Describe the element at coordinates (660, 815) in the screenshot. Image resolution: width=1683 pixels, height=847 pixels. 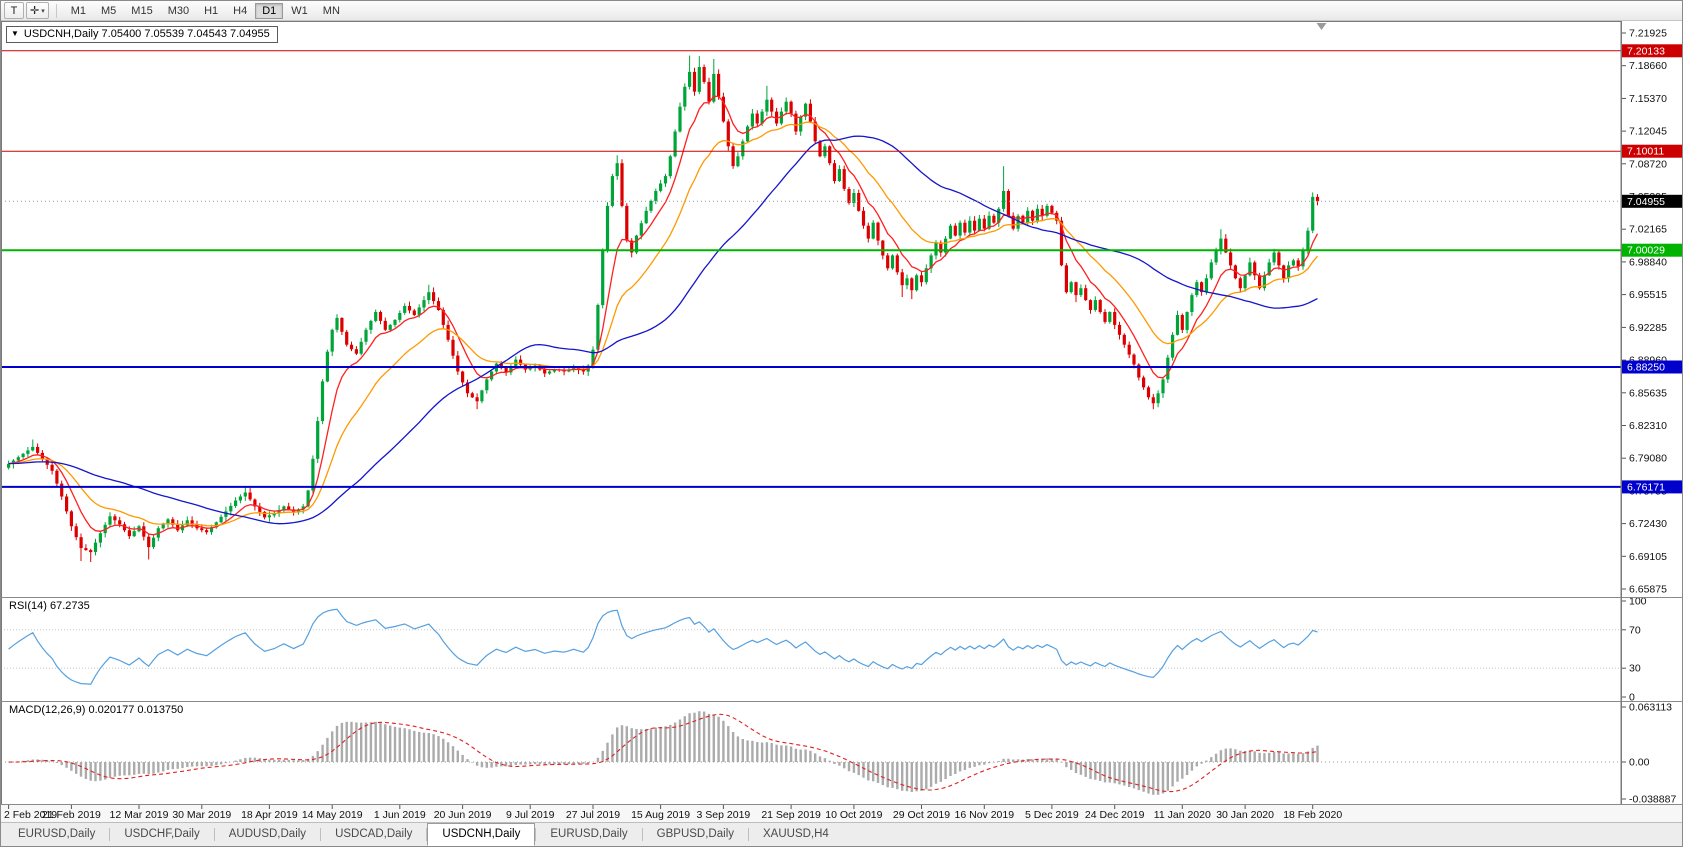
I see `svg-text: 15 Aug 2019` at that location.